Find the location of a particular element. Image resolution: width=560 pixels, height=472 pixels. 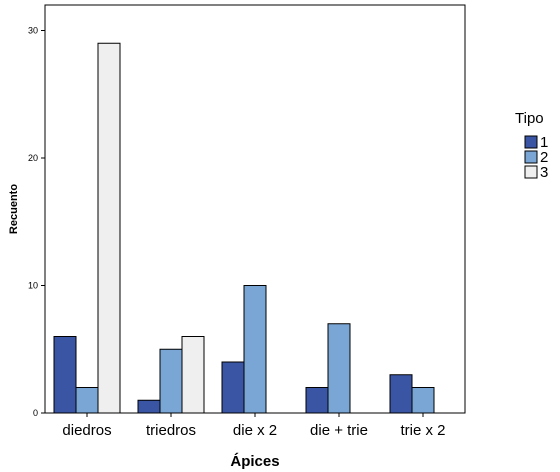

y-tick-label: 0 is located at coordinates (35, 413).